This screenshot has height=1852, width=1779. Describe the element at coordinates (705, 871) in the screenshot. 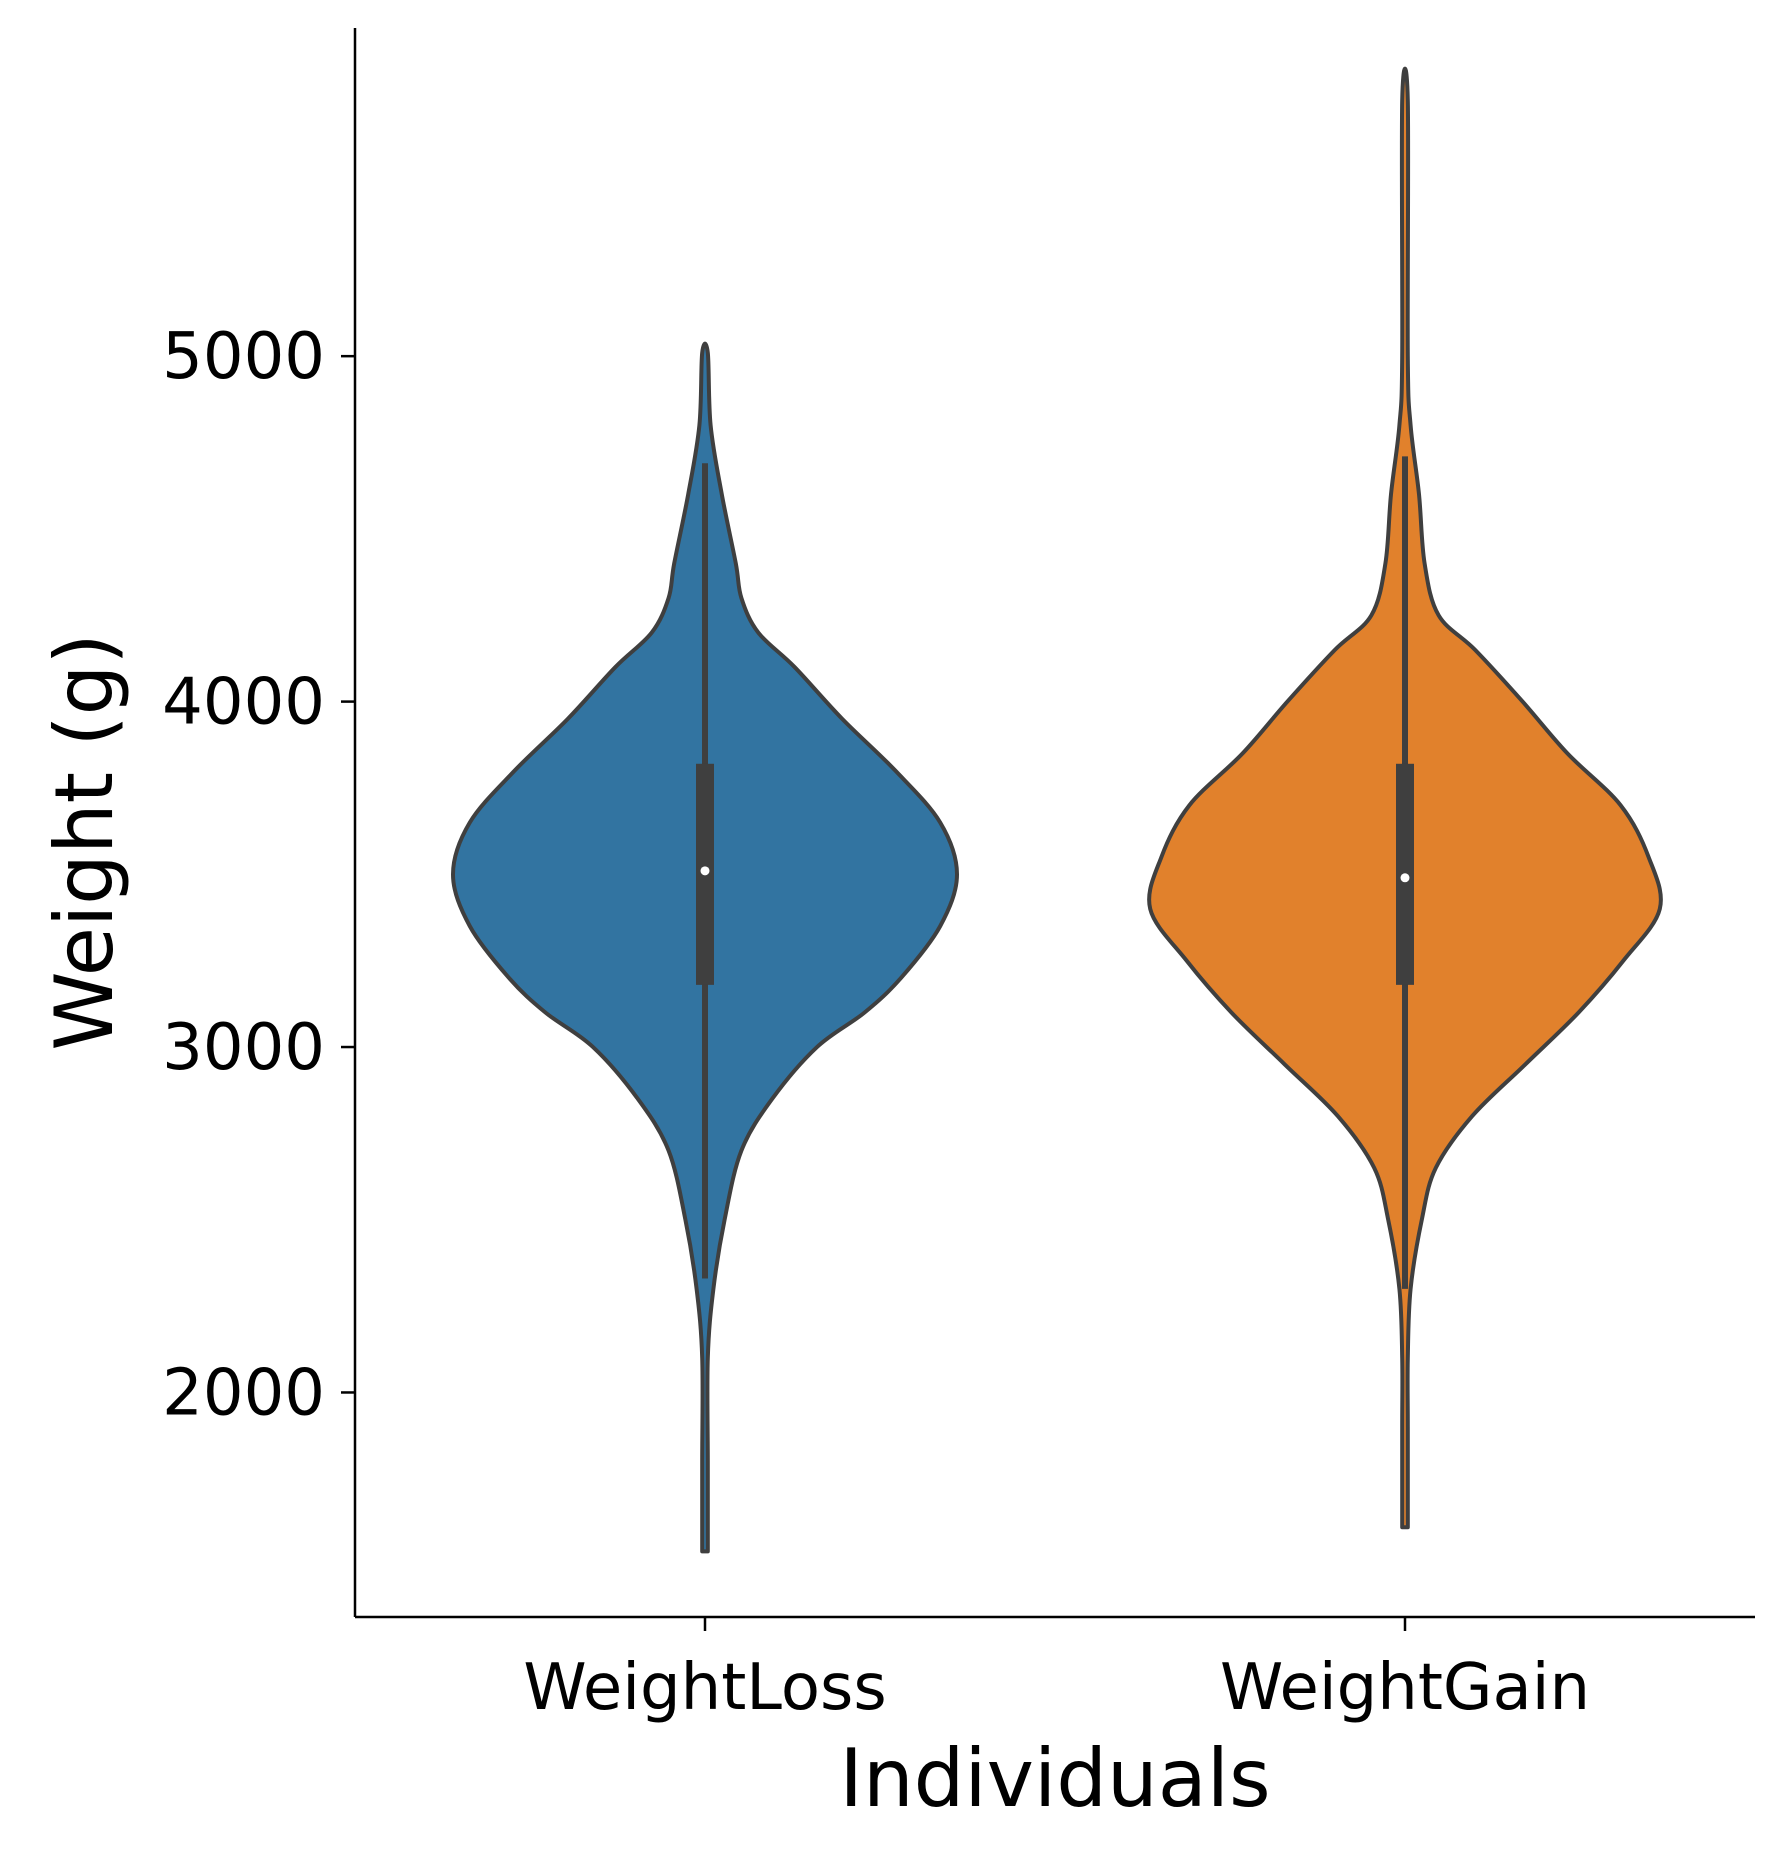

I see `median-dot-weight-loss` at that location.